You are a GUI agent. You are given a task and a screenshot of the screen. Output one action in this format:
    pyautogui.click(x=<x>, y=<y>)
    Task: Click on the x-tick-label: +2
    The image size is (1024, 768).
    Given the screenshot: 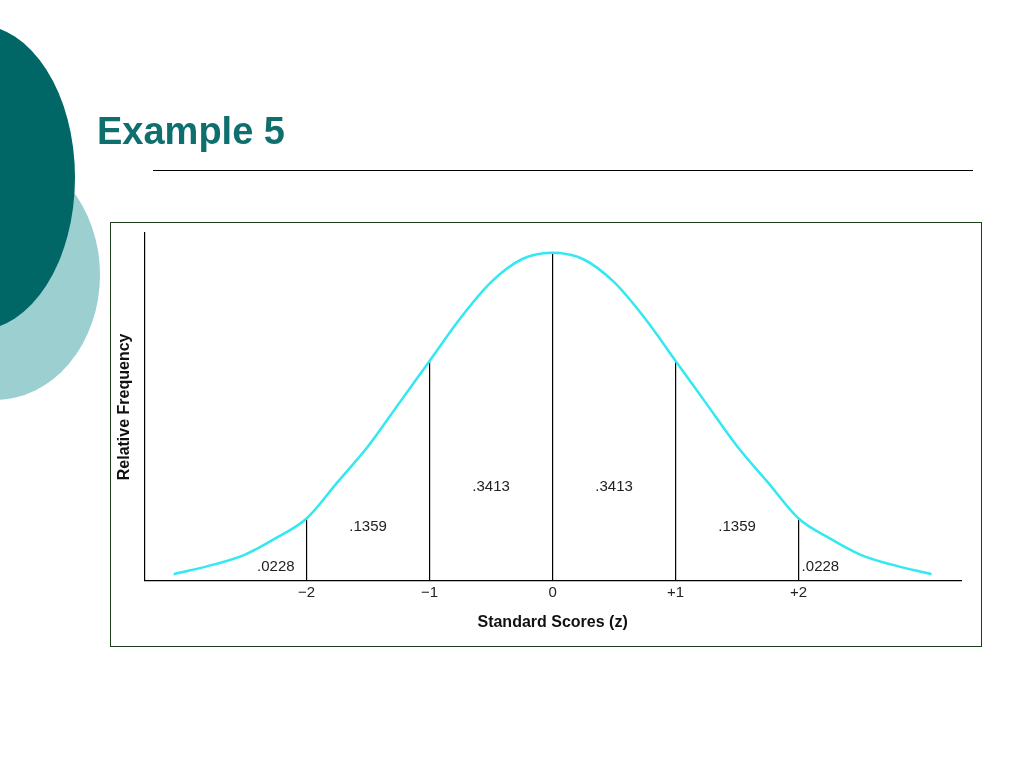 What is the action you would take?
    pyautogui.click(x=799, y=591)
    